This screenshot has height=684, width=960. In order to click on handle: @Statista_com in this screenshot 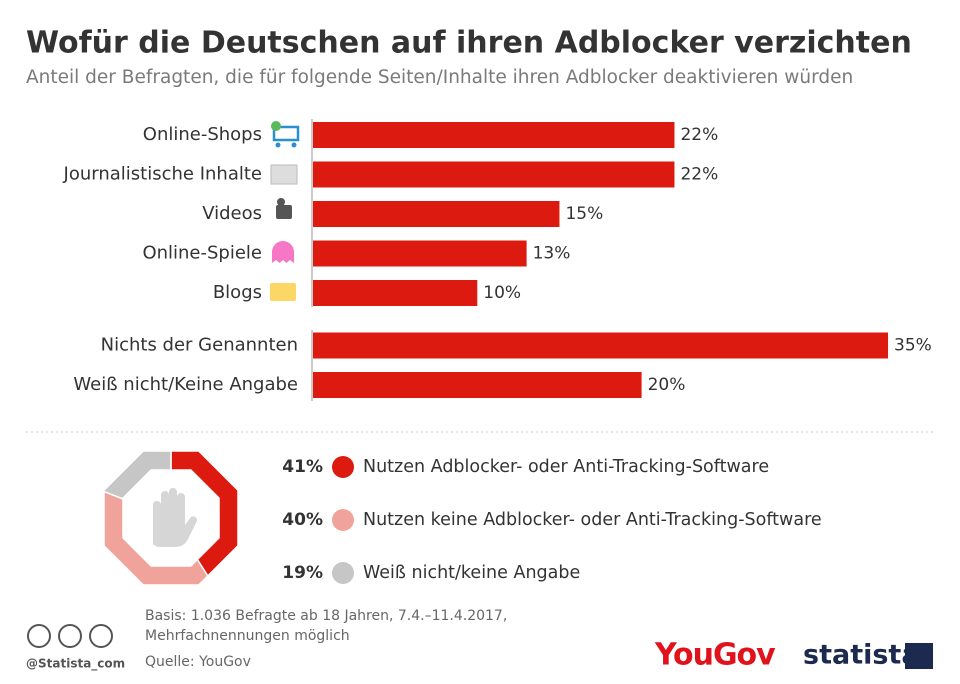, I will do `click(75, 664)`.